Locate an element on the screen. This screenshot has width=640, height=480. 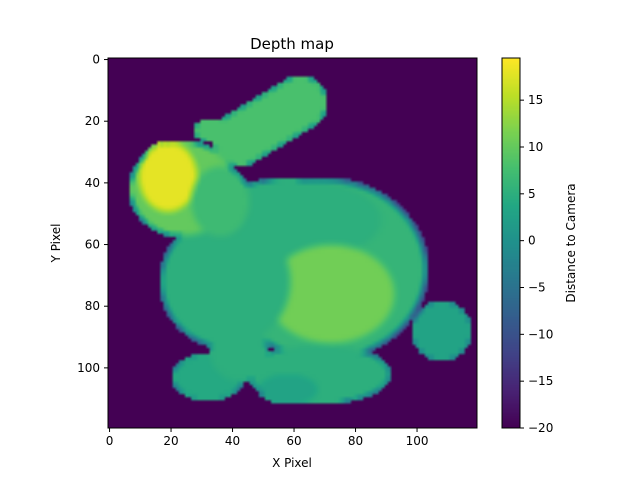
colorbar-gradient is located at coordinates (511, 243).